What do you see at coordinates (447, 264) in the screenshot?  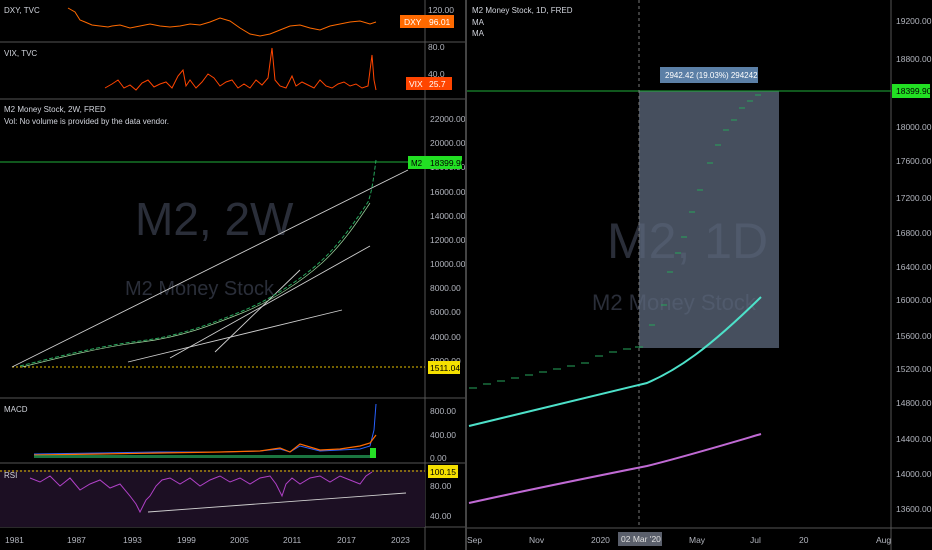 I see `y-tick-label: 10000.00` at bounding box center [447, 264].